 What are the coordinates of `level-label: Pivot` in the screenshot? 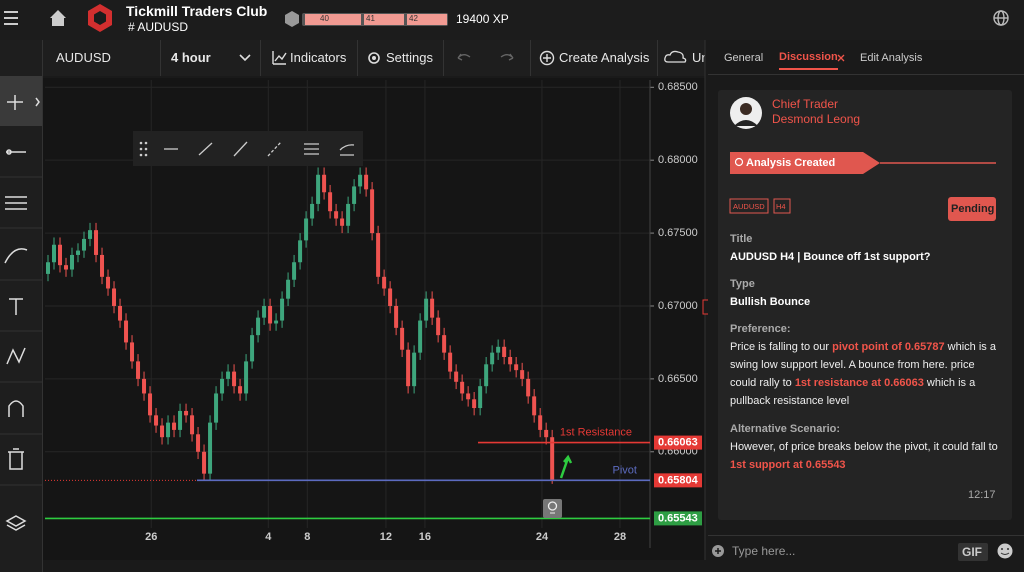 It's located at (625, 470).